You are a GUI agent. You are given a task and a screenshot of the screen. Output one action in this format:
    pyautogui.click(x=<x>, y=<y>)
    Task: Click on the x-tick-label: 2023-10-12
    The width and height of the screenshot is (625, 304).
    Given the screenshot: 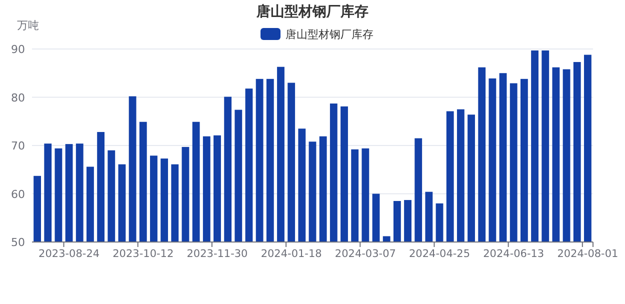 What is the action you would take?
    pyautogui.click(x=143, y=254)
    